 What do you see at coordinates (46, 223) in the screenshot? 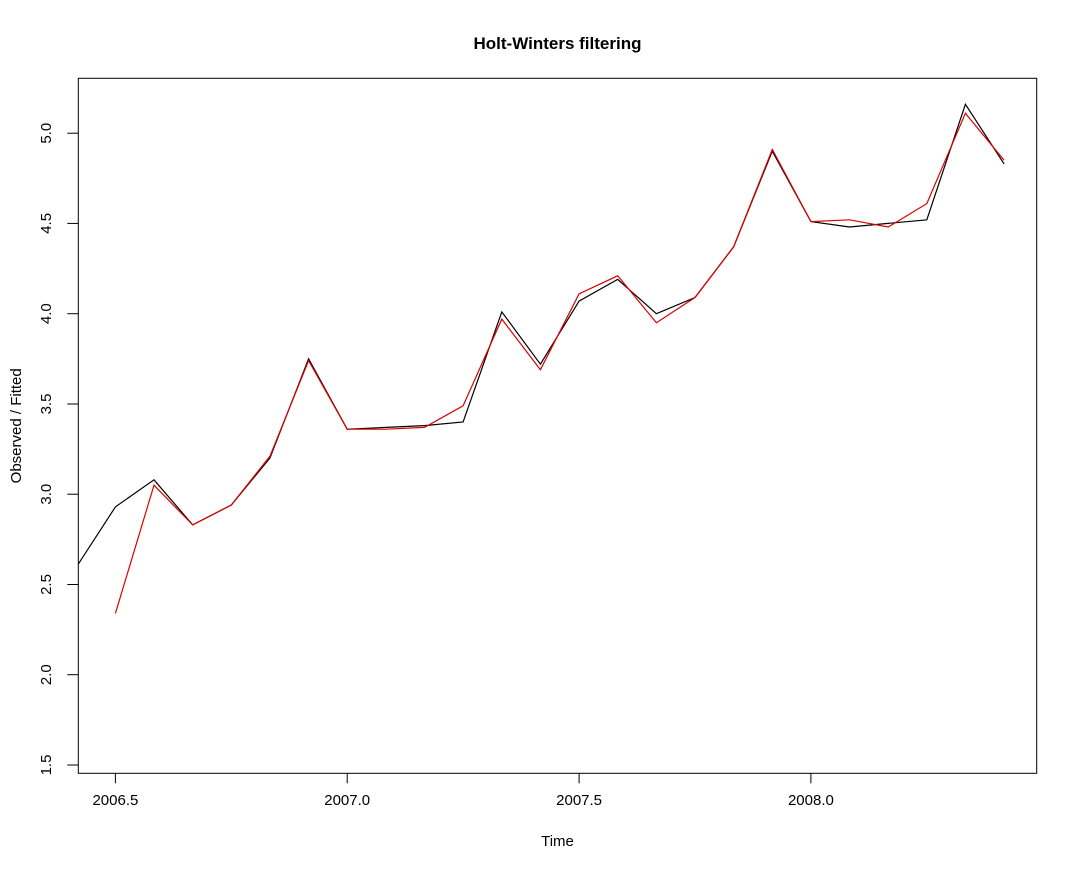
I see `y-tick-label: 4.5` at bounding box center [46, 223].